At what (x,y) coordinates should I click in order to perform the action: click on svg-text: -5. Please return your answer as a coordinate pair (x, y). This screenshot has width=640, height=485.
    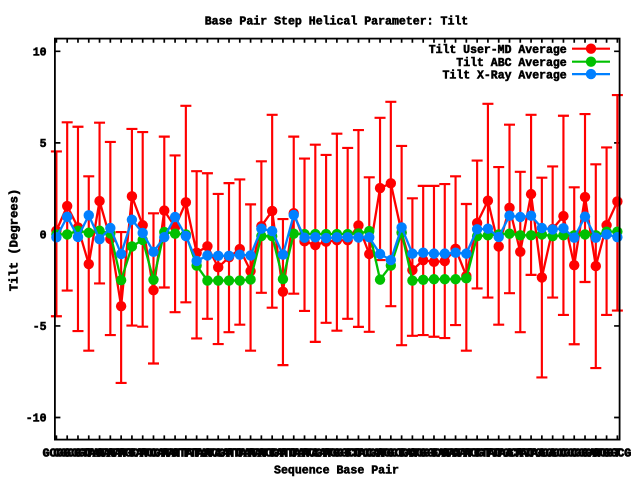
    Looking at the image, I should click on (40, 327).